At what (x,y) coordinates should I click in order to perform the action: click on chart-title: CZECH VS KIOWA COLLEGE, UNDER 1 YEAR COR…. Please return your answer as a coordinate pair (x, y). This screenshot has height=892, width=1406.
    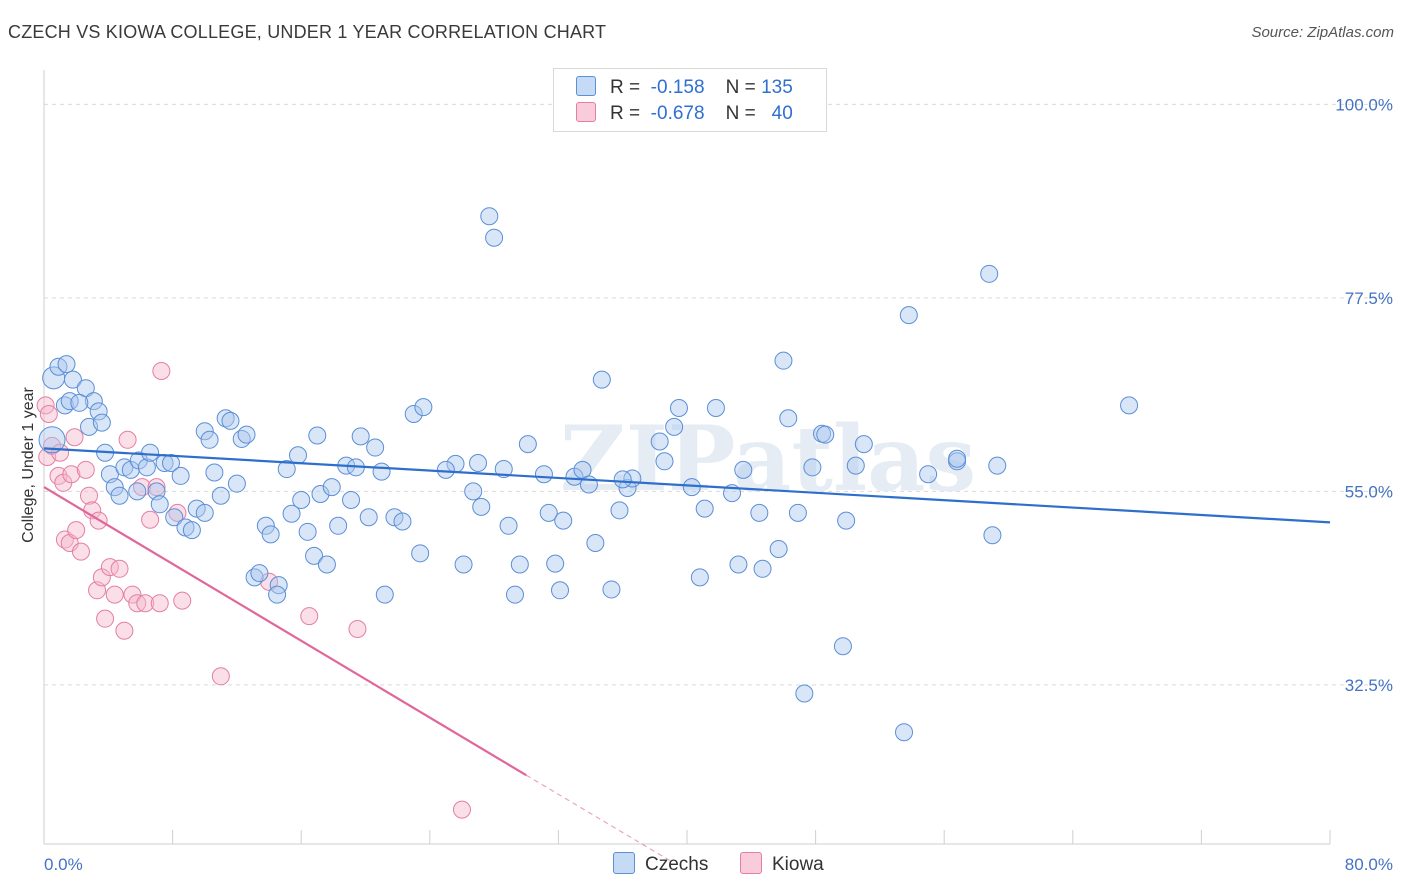
    Looking at the image, I should click on (307, 32).